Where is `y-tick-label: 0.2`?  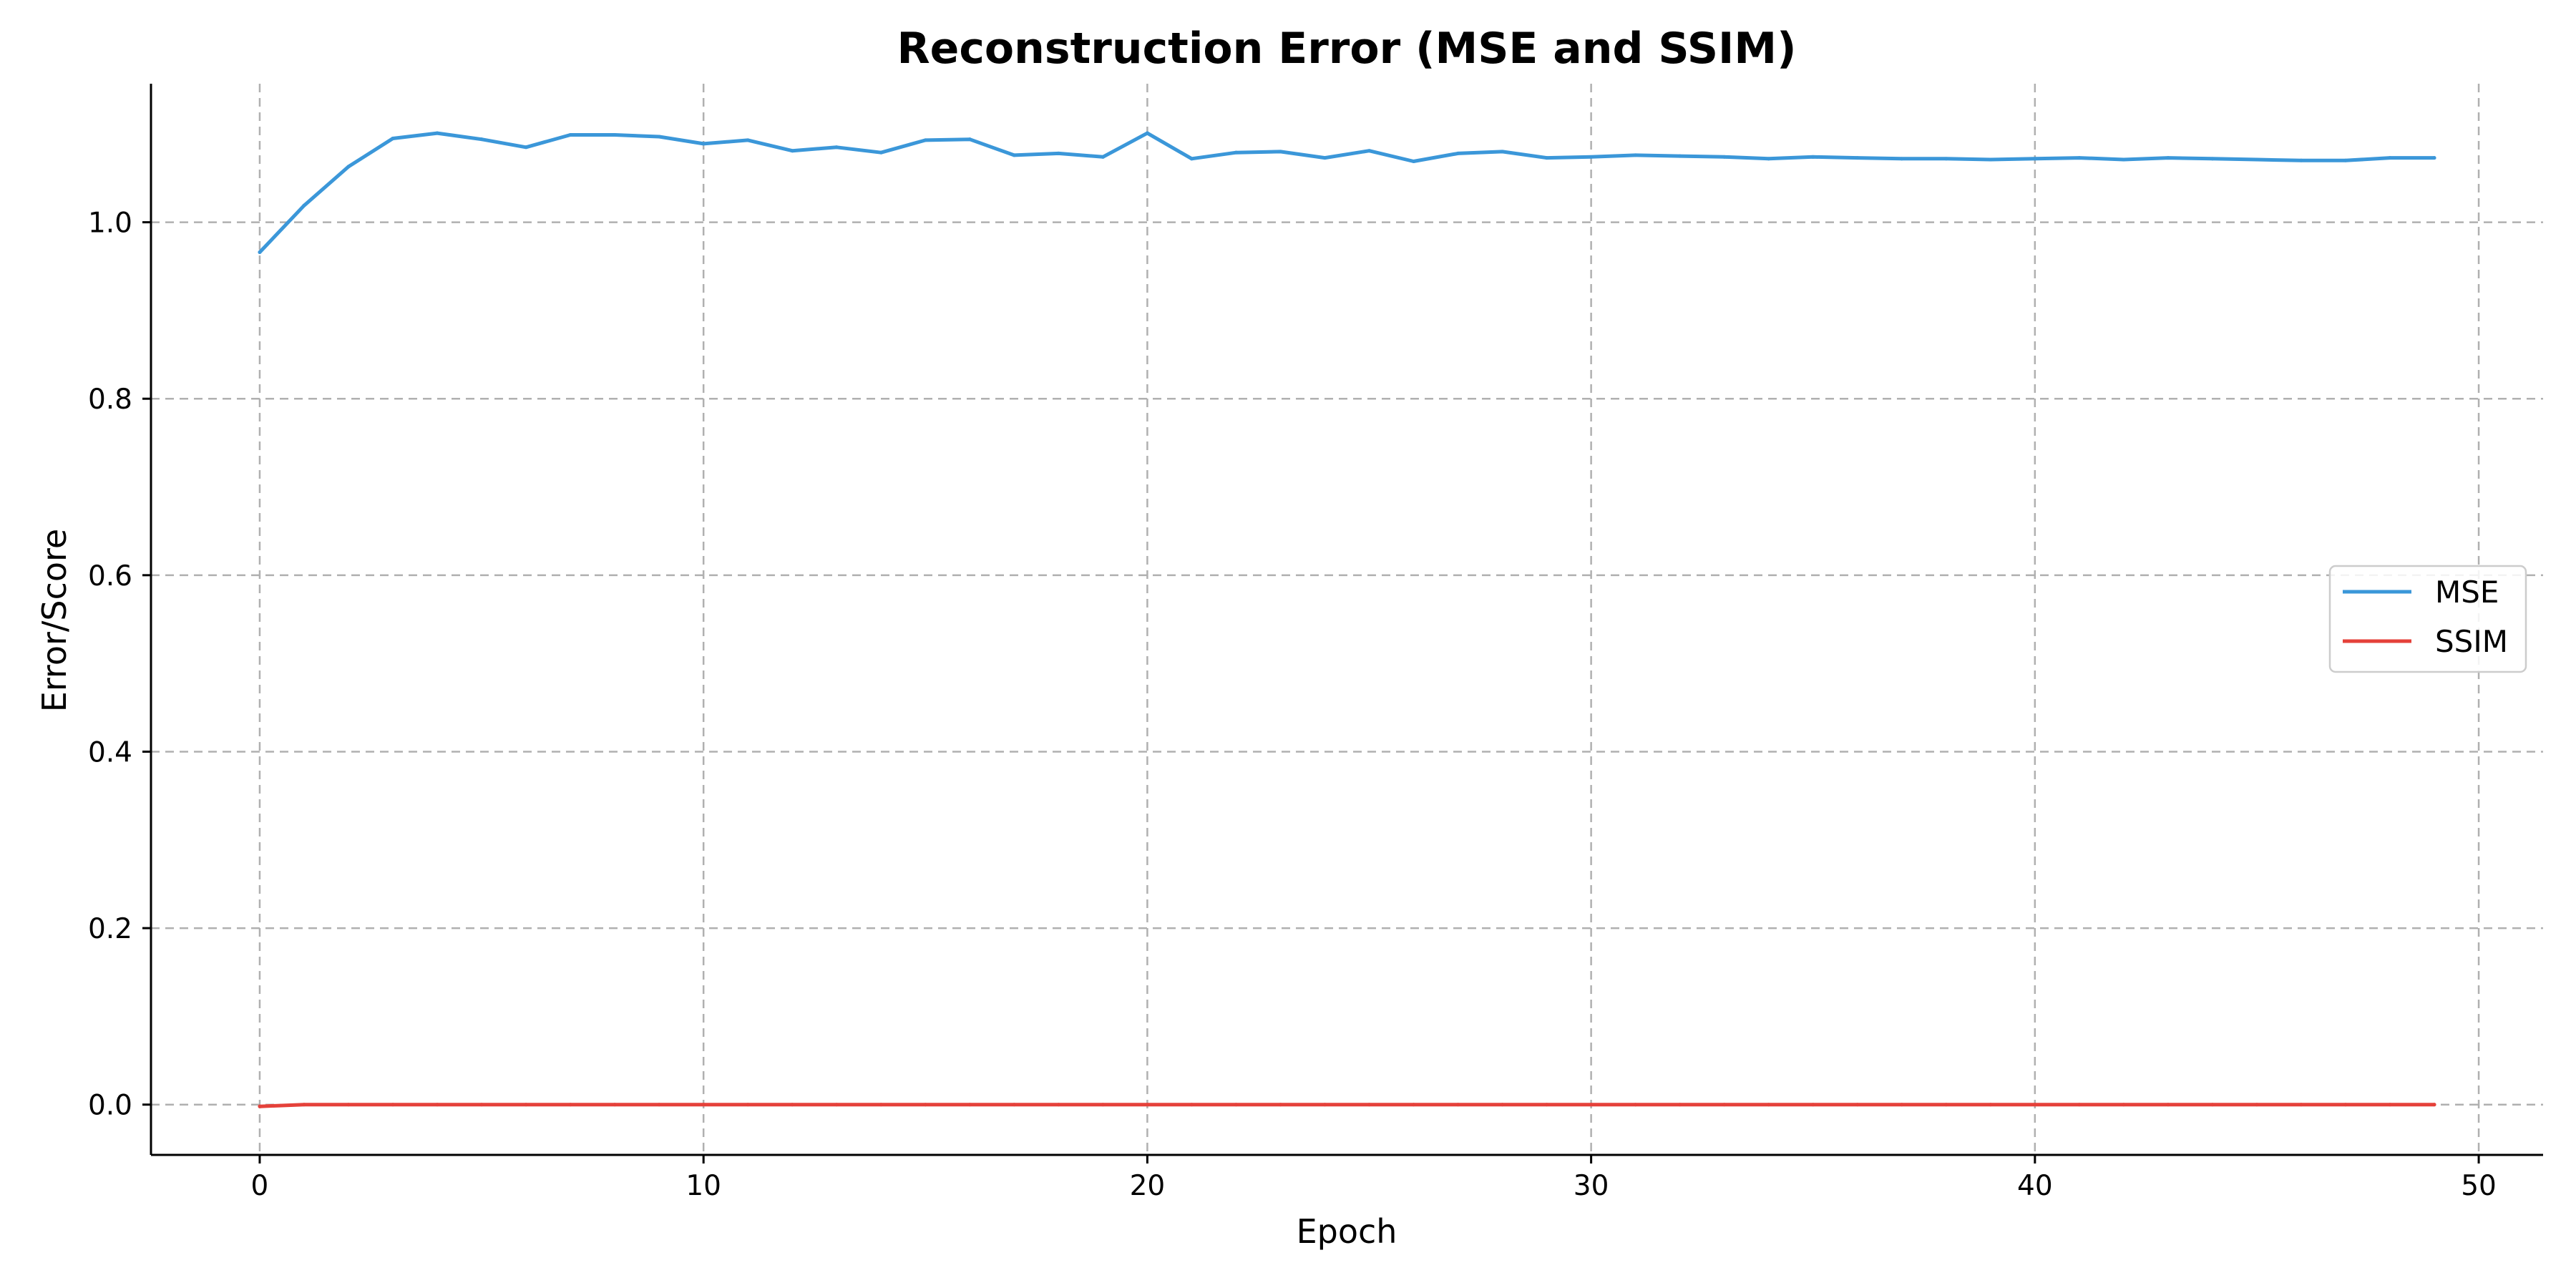 y-tick-label: 0.2 is located at coordinates (110, 929).